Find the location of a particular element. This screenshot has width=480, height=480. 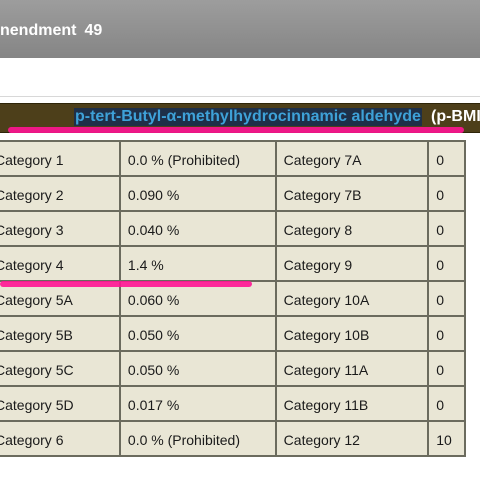

limit-cell: 1.4 % is located at coordinates (197, 263).